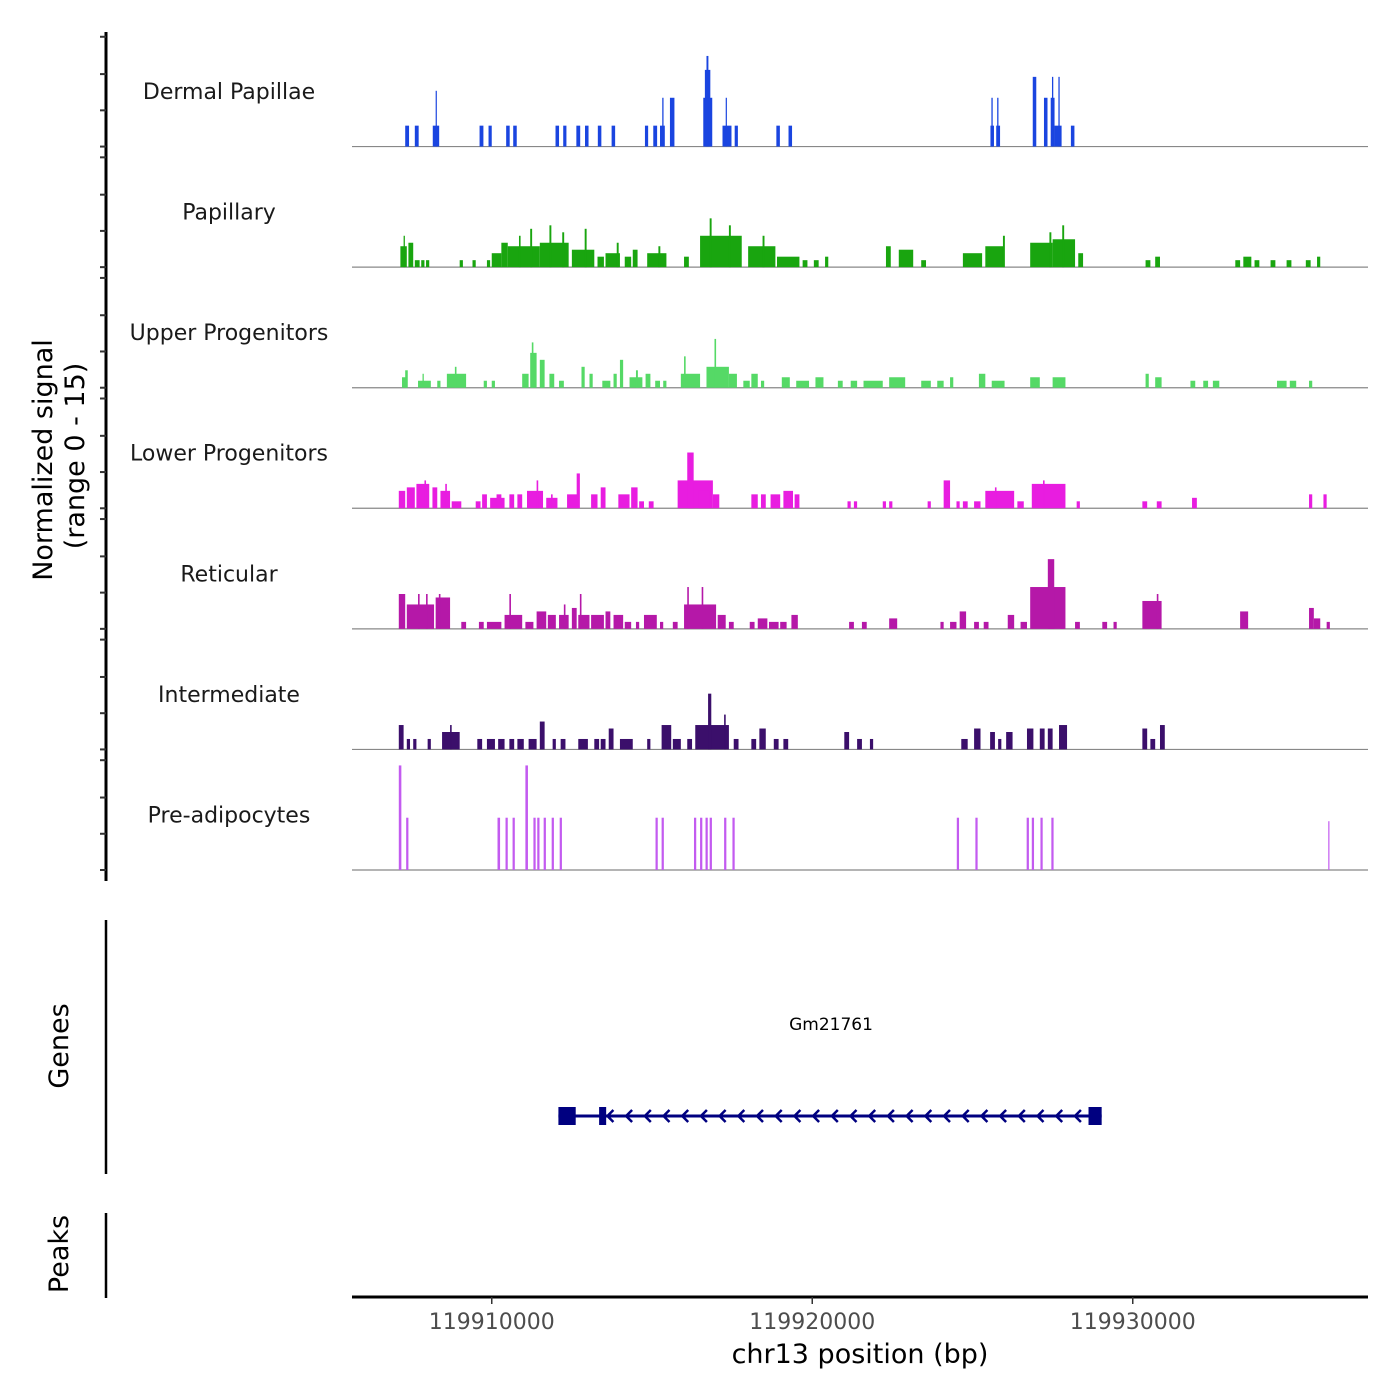 The image size is (1400, 1400). I want to click on track-label: Reticular, so click(229, 574).